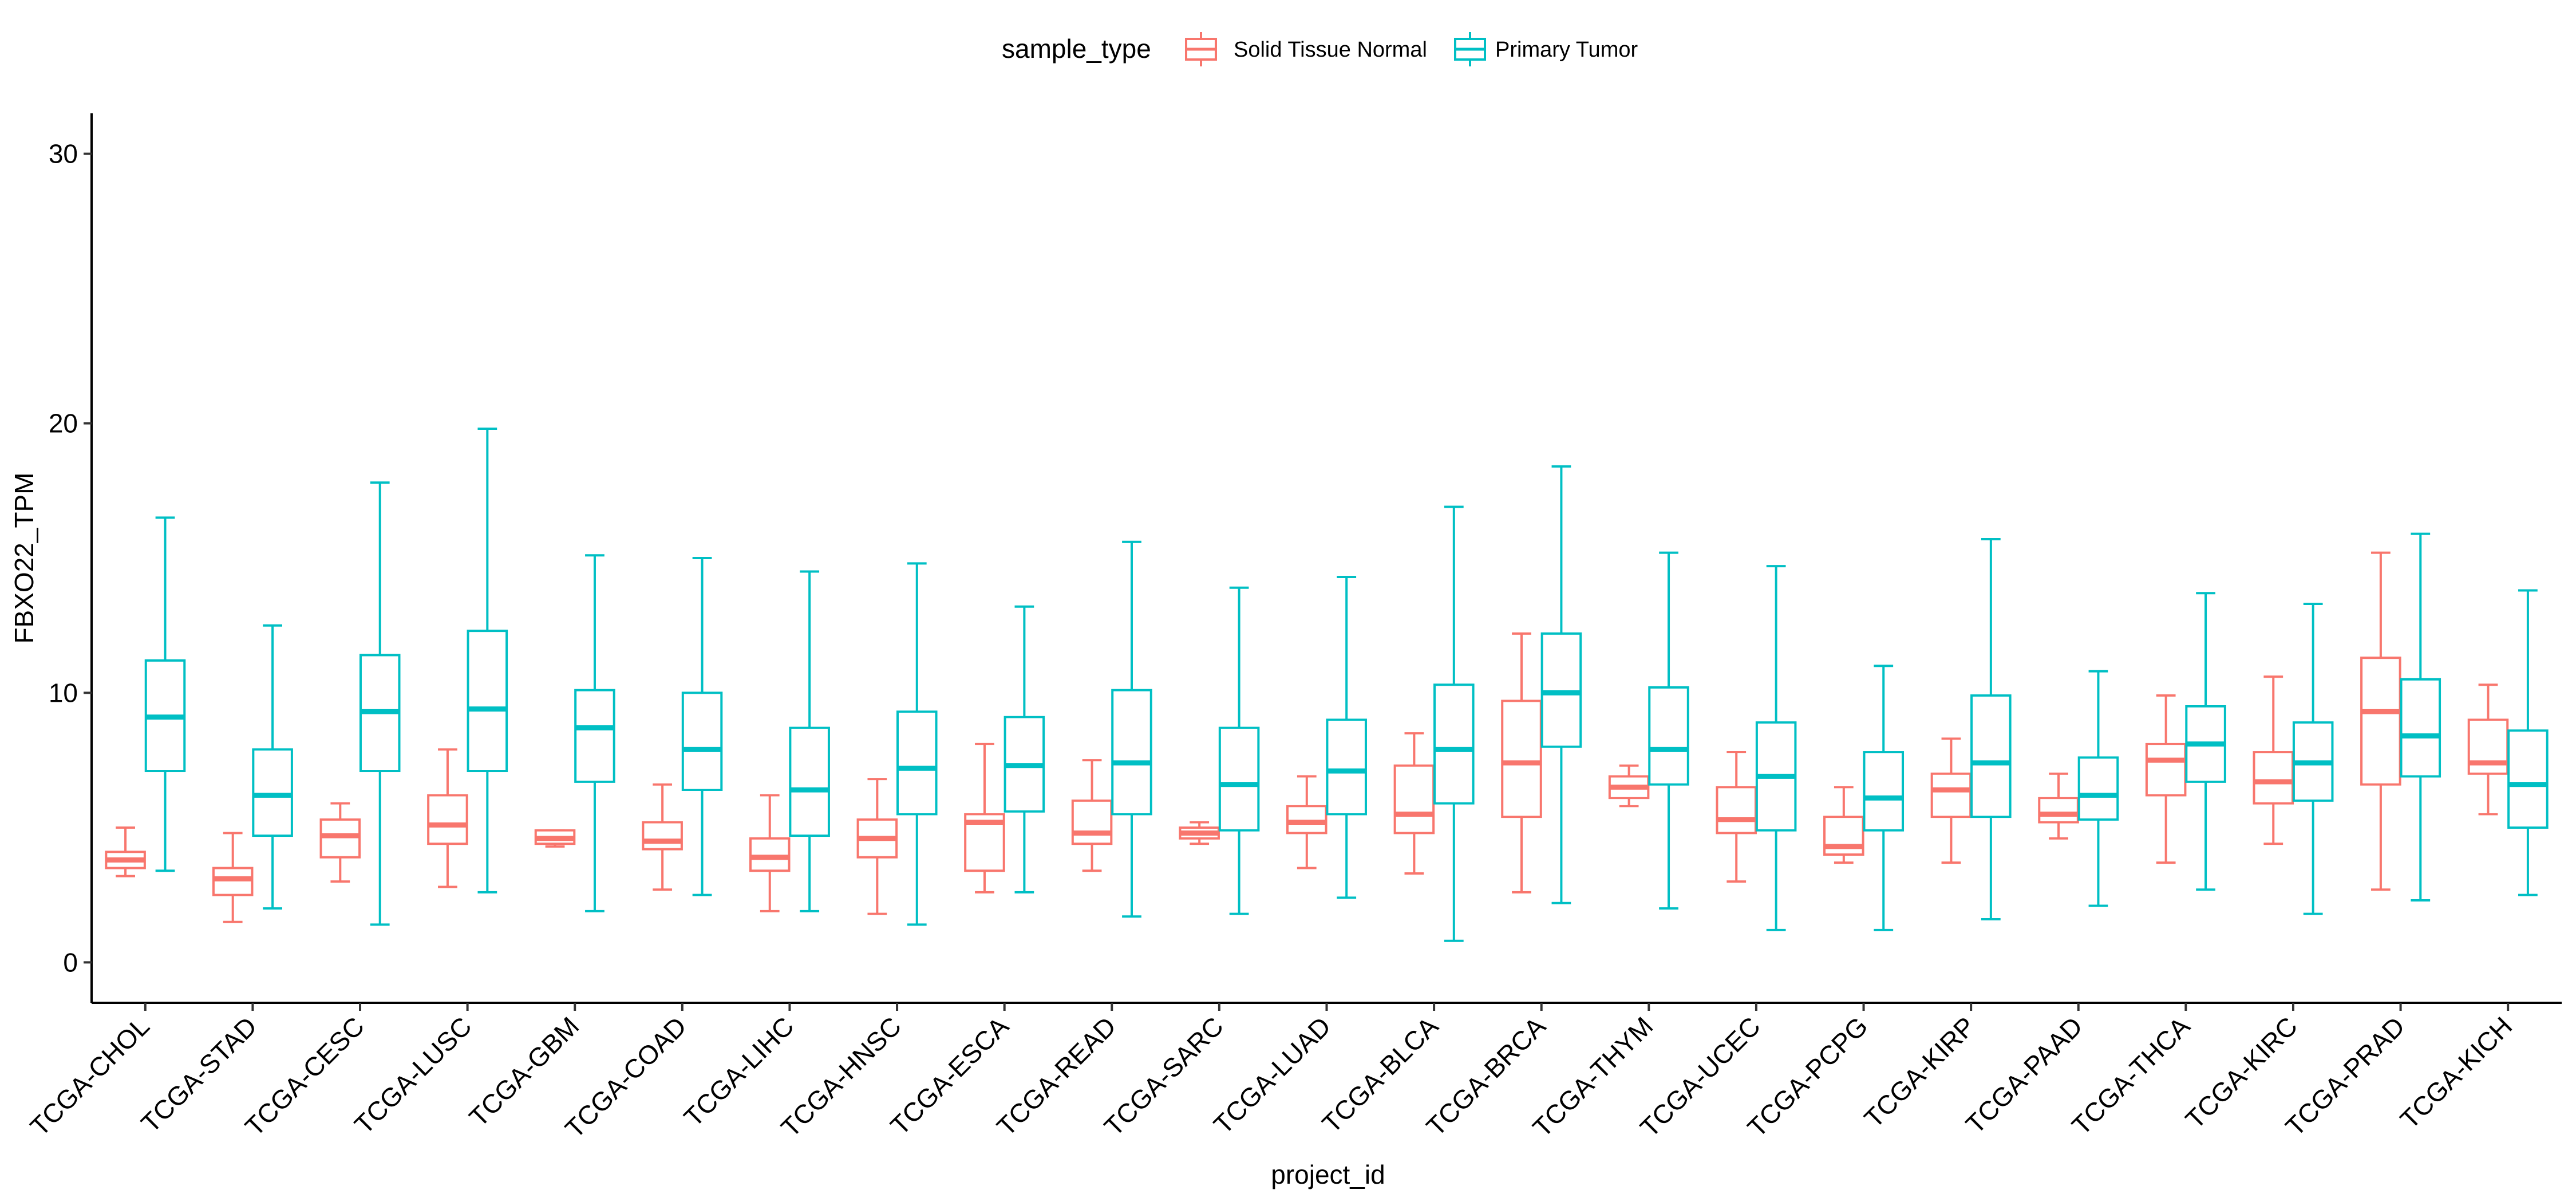  I want to click on legend-title: sample_type, so click(1076, 49).